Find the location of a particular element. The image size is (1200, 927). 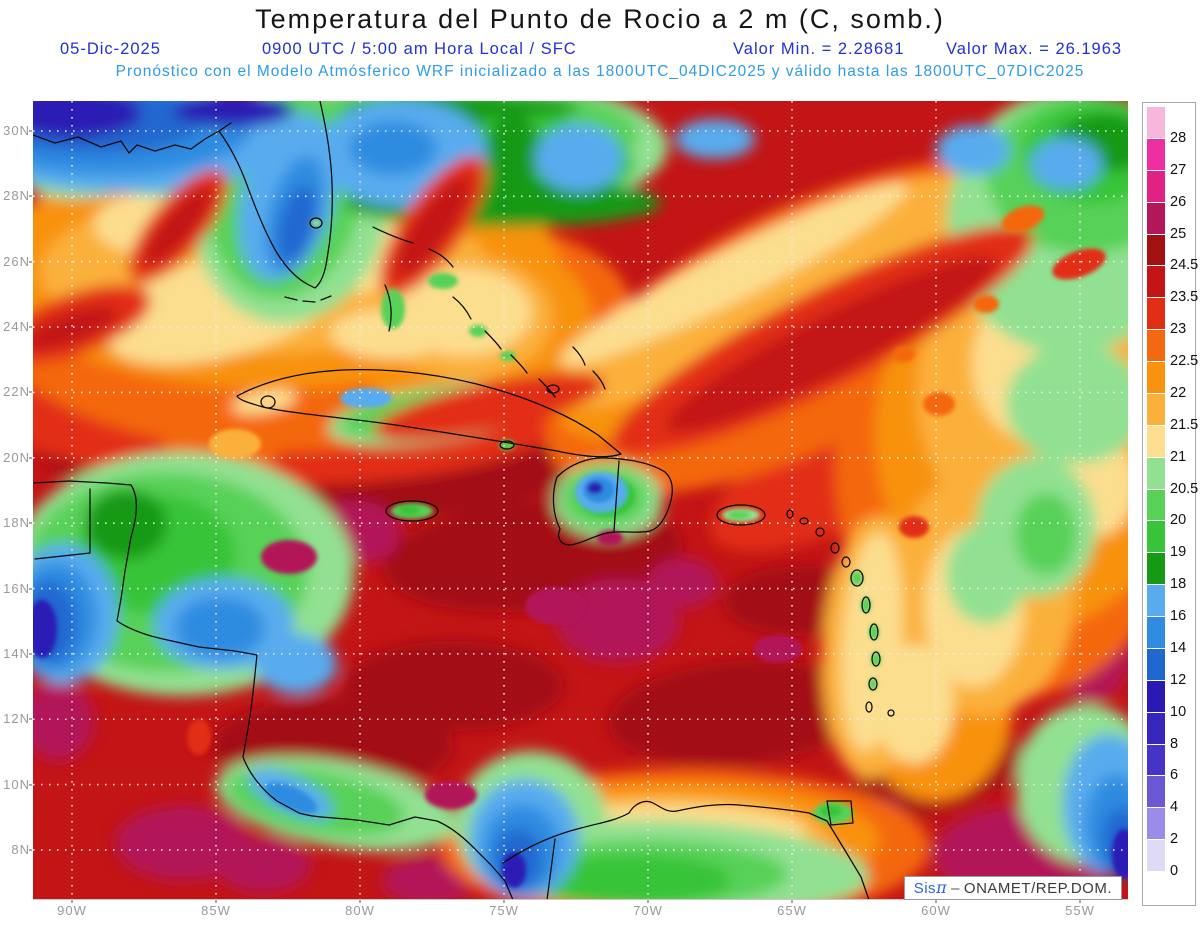

lat-tick-label: 10N is located at coordinates (16, 784).